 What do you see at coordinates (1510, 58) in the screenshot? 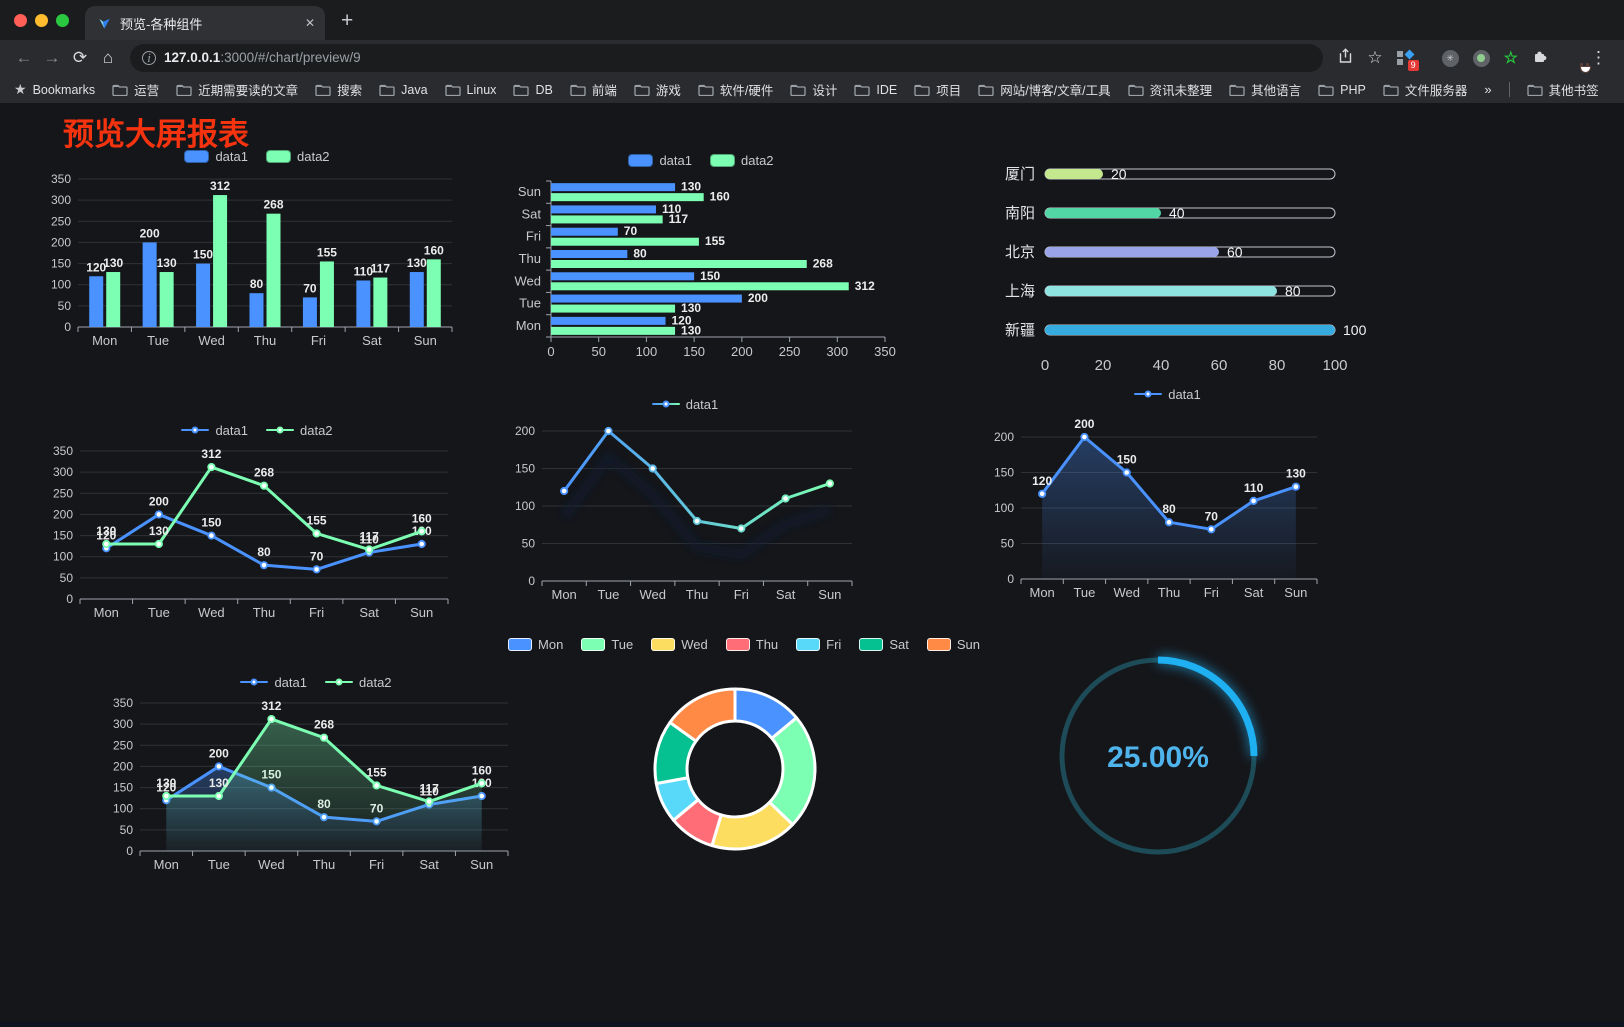
I see `extension-green-star-icon: ☆` at bounding box center [1510, 58].